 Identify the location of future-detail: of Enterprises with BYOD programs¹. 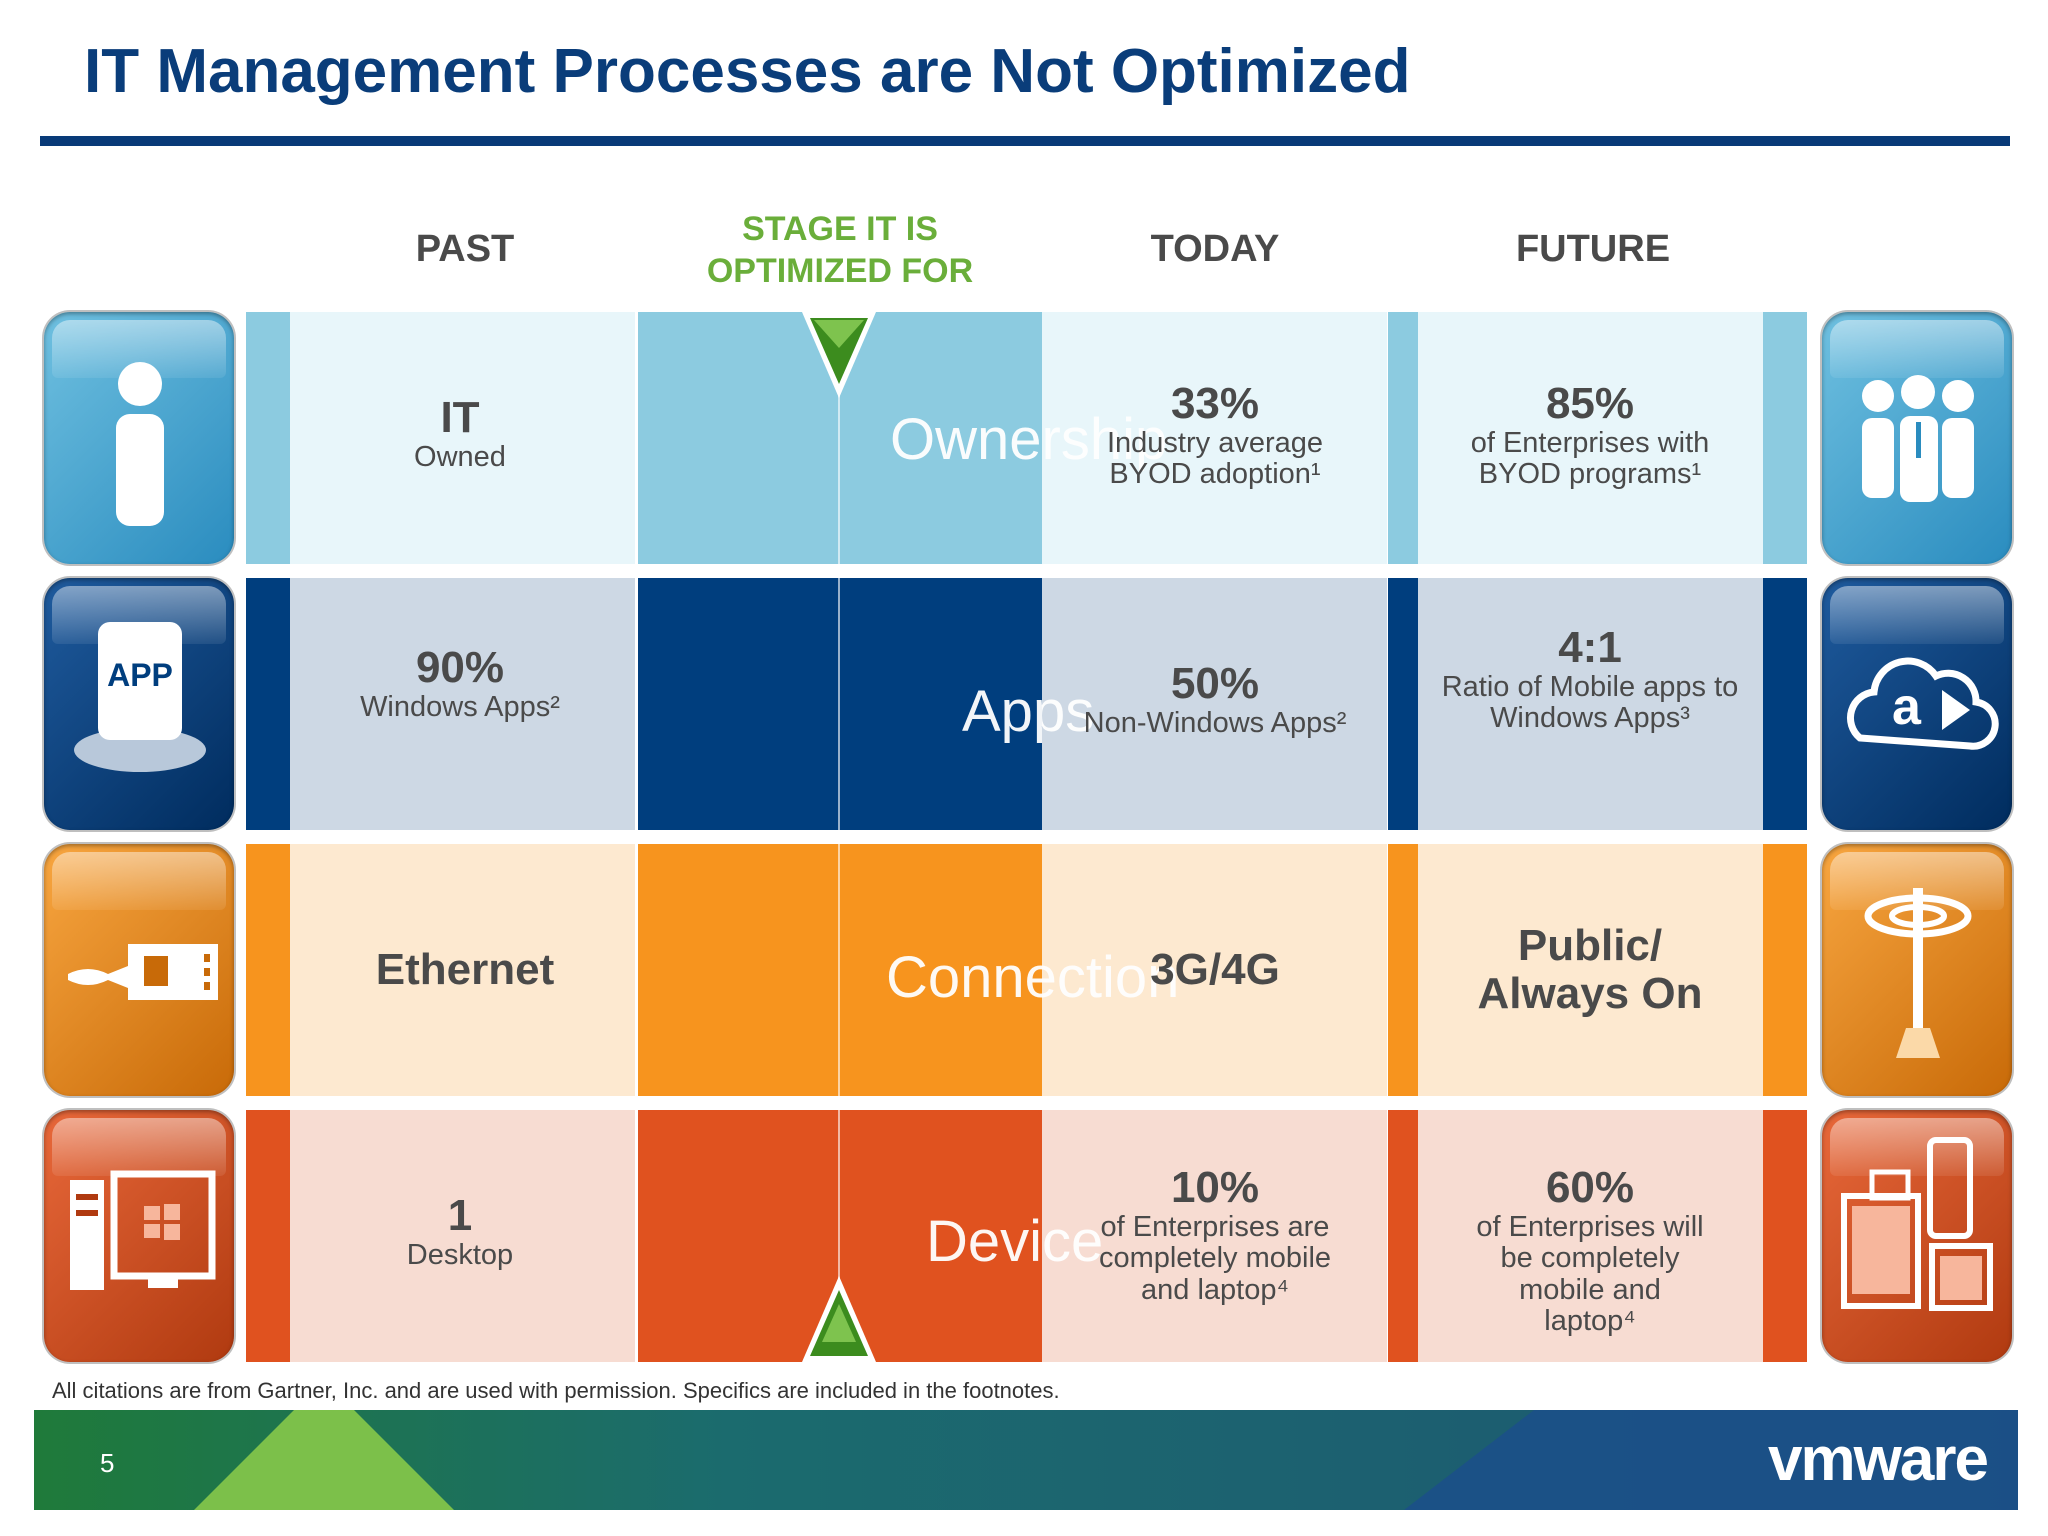
(1590, 459).